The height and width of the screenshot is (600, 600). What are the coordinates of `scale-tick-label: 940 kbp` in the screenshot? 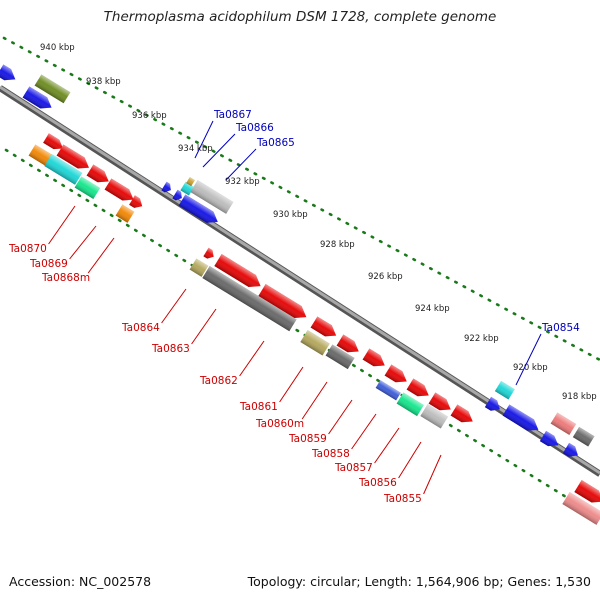 It's located at (57, 48).